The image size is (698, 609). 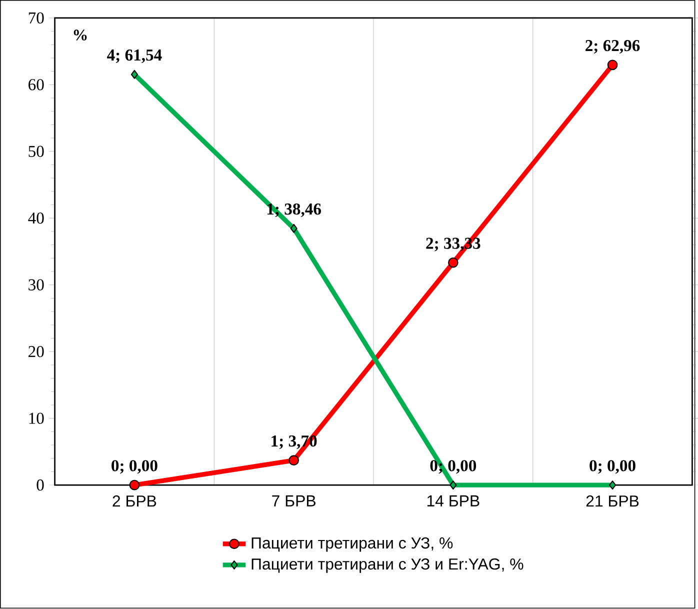 What do you see at coordinates (612, 501) in the screenshot?
I see `x-tick-label: 21 БРВ` at bounding box center [612, 501].